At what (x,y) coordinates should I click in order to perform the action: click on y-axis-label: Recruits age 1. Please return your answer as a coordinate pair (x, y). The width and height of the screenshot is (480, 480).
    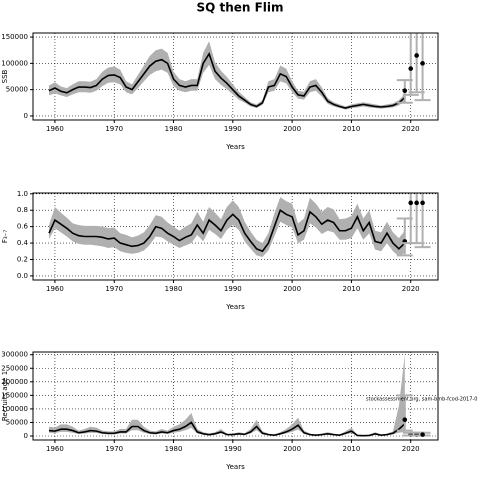
    Looking at the image, I should click on (5, 396).